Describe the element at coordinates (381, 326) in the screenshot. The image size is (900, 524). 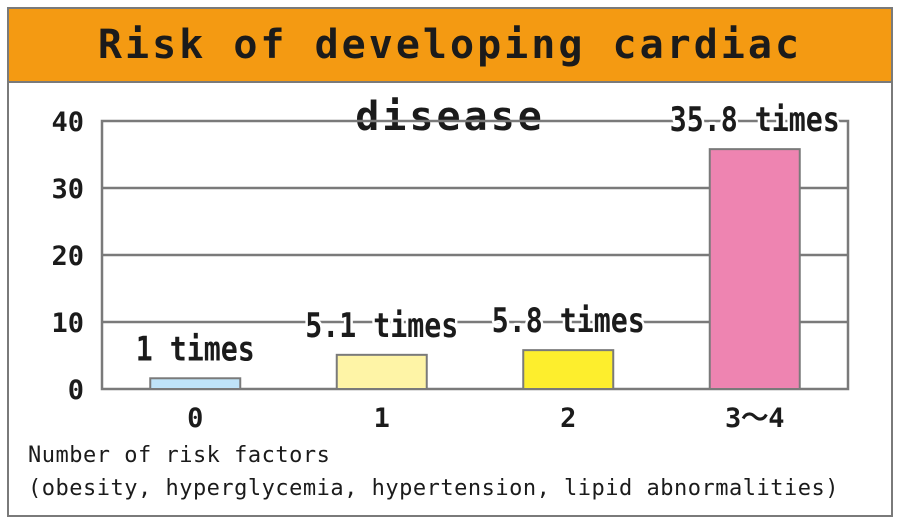
I see `data-label: 5.1 times` at that location.